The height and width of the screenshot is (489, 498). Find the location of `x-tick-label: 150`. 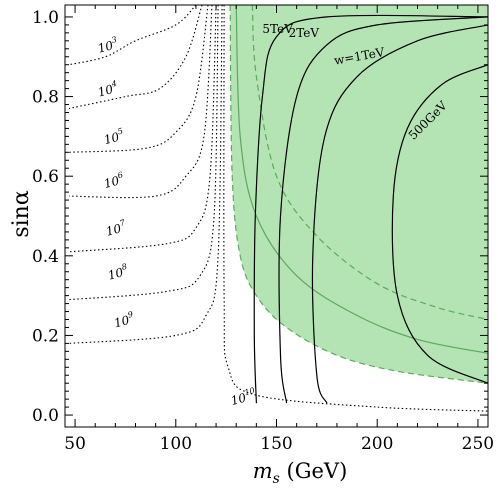

x-tick-label: 150 is located at coordinates (276, 444).